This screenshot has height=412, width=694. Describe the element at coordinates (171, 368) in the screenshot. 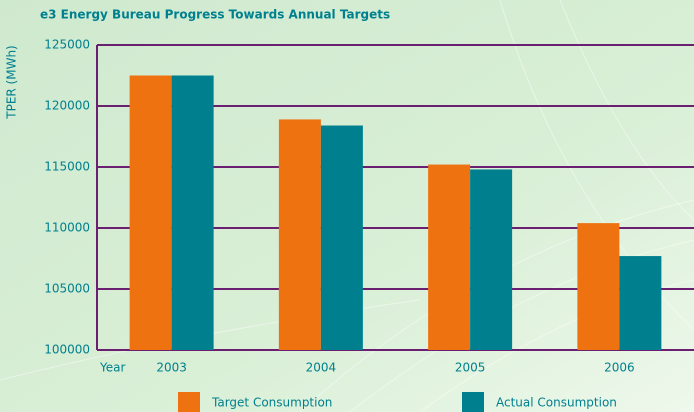

I see `x-tick-label: 2003` at that location.